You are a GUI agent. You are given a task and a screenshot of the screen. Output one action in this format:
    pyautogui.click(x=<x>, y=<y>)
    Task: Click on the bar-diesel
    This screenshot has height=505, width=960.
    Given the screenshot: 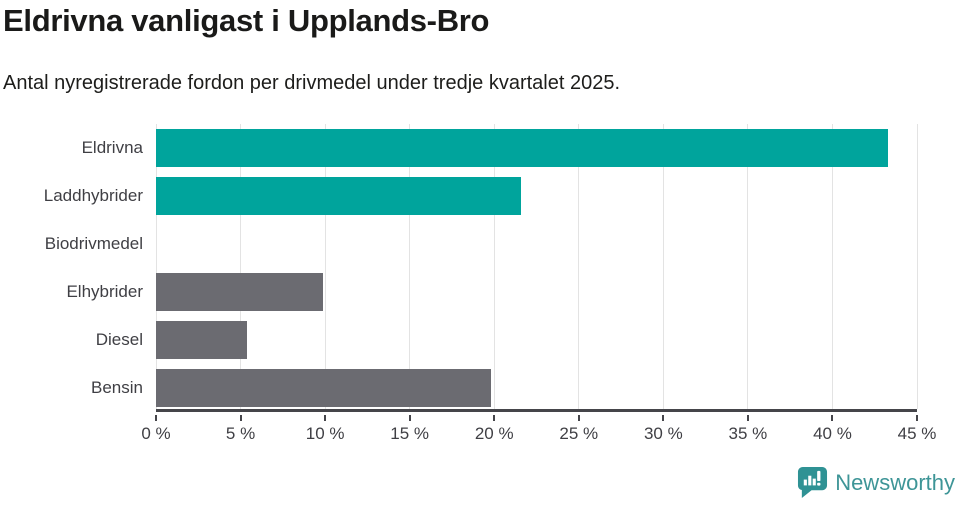 What is the action you would take?
    pyautogui.click(x=202, y=340)
    